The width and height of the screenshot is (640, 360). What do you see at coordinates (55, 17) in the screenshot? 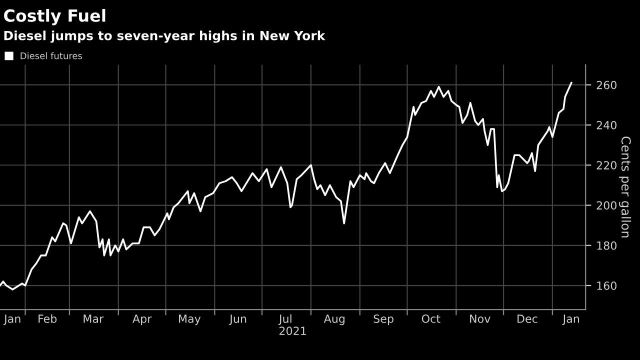
I see `chart-title: Costly Fuel` at bounding box center [55, 17].